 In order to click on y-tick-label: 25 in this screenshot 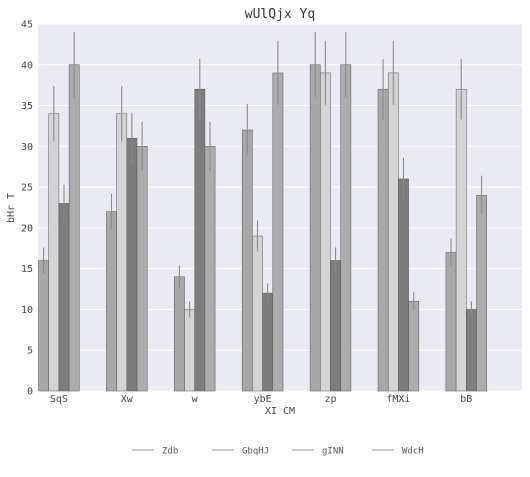, I will do `click(27, 188)`.